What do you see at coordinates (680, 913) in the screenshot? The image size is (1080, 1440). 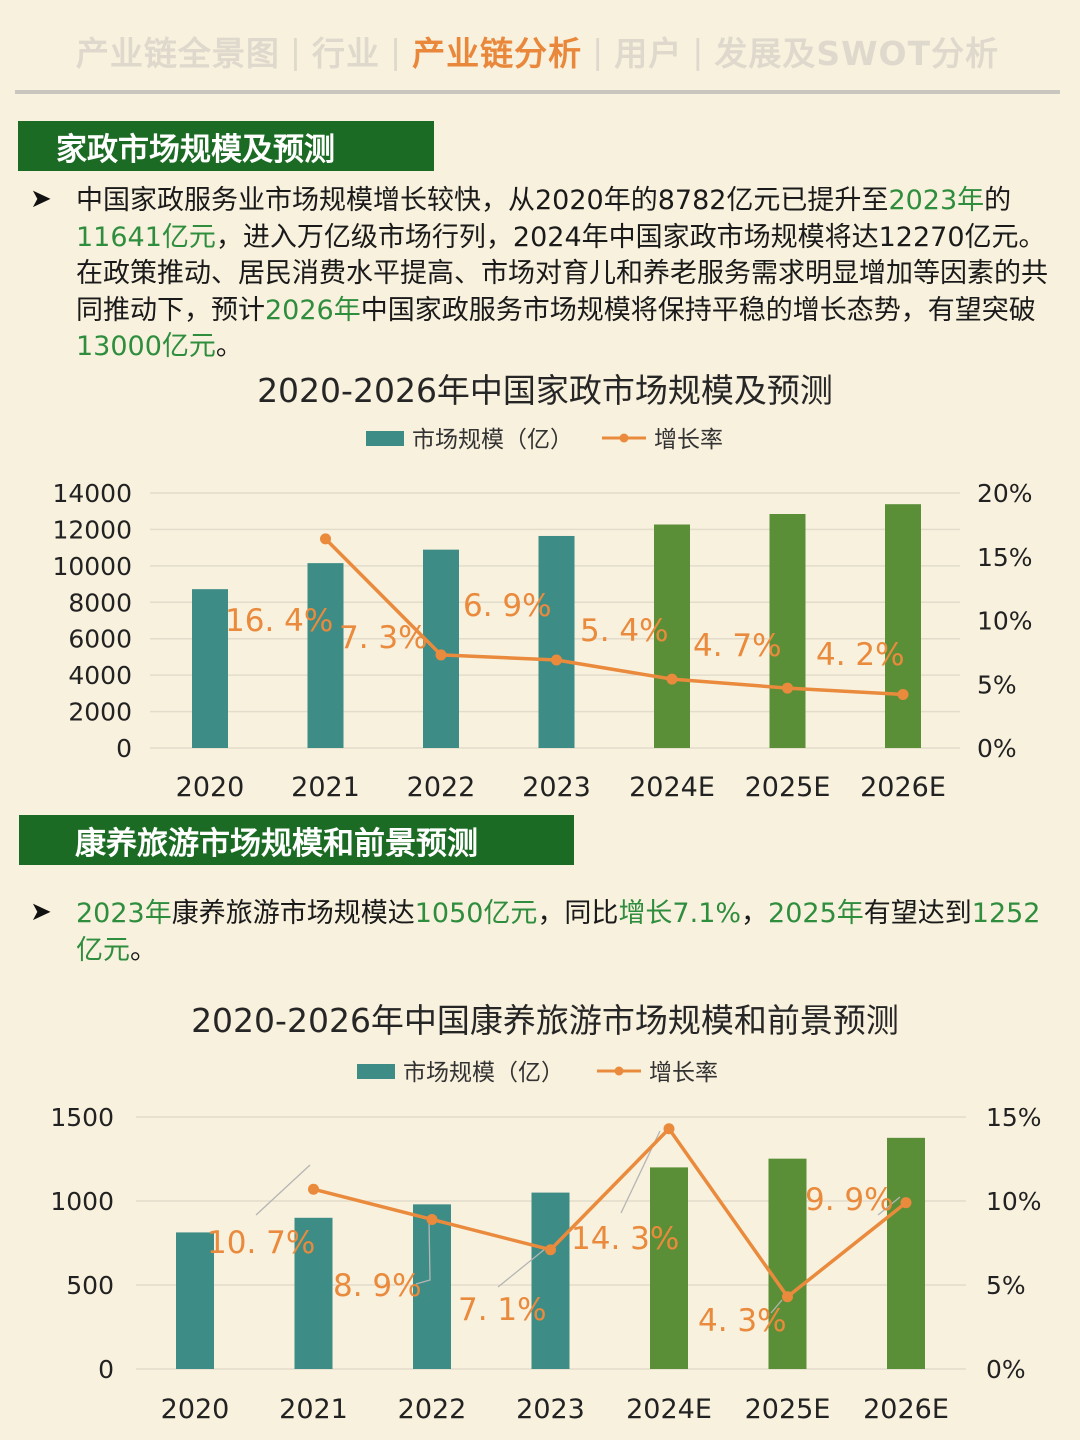 I see `highlight-text: 增长7.1%` at bounding box center [680, 913].